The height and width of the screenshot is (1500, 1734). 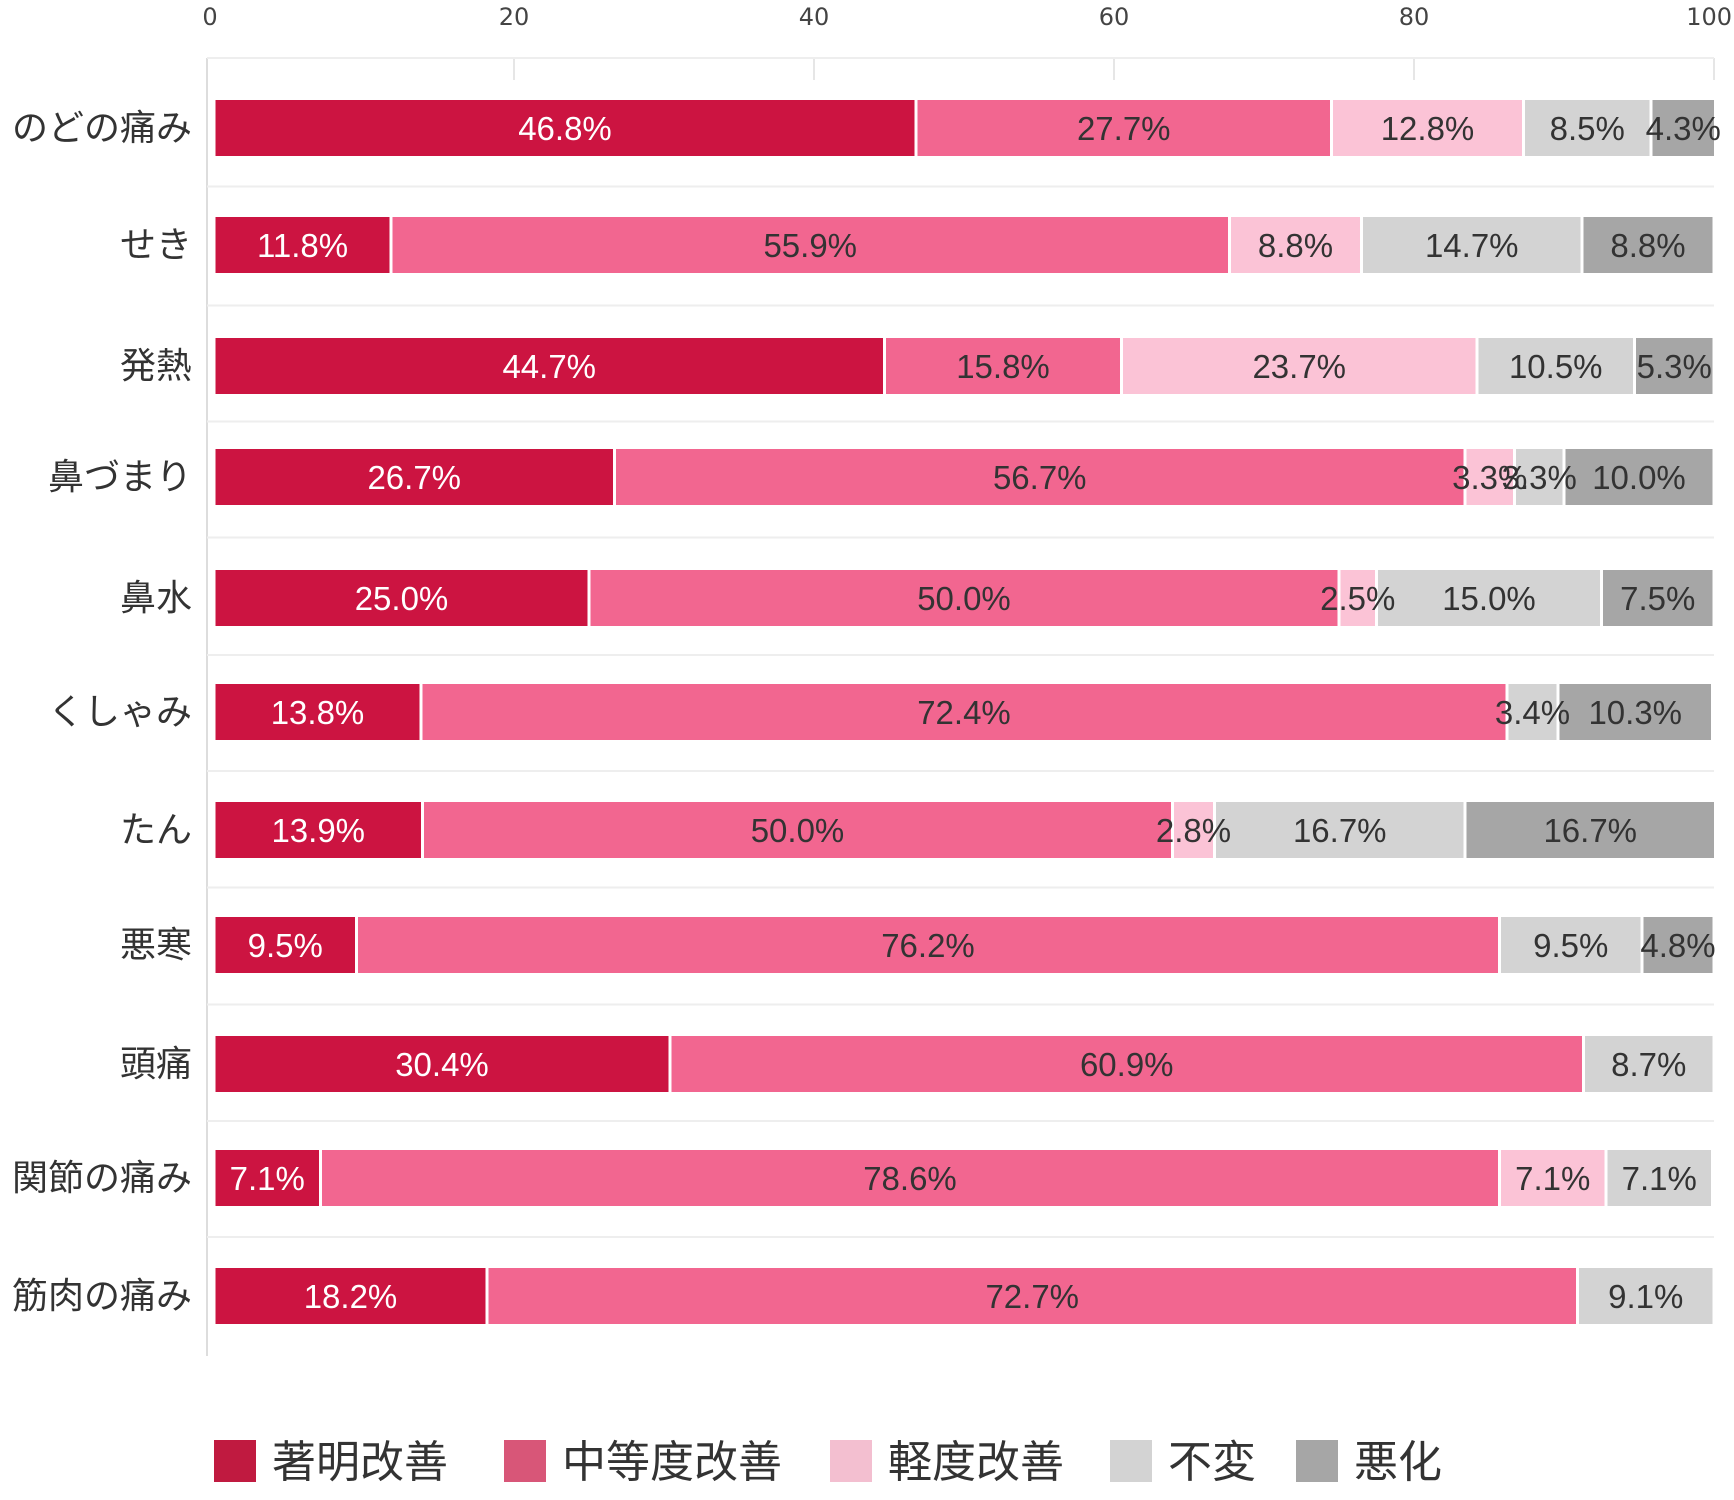 I want to click on data-label: 12.8%, so click(x=1428, y=128).